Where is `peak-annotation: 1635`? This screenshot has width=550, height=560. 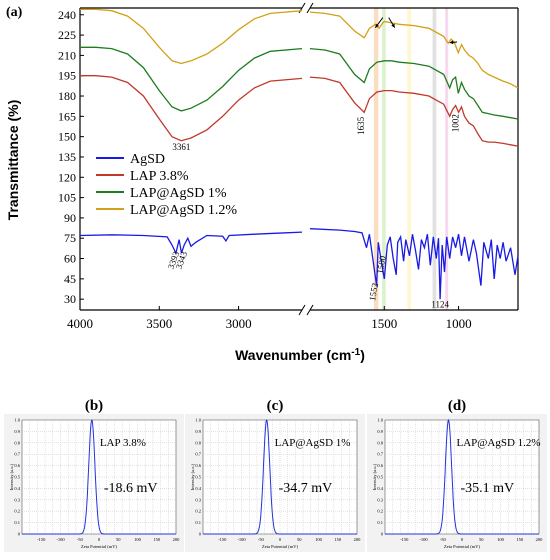
peak-annotation: 1635 is located at coordinates (361, 125).